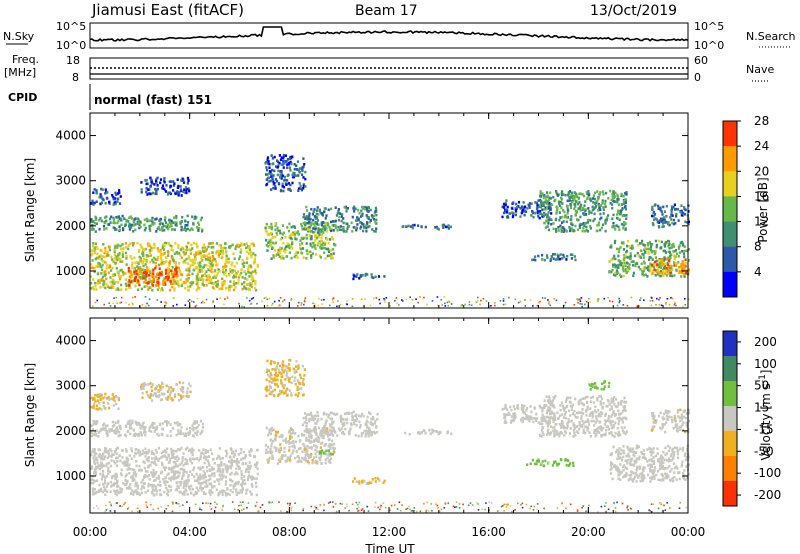 This screenshot has width=800, height=554. I want to click on nave-label: Nave, so click(760, 69).